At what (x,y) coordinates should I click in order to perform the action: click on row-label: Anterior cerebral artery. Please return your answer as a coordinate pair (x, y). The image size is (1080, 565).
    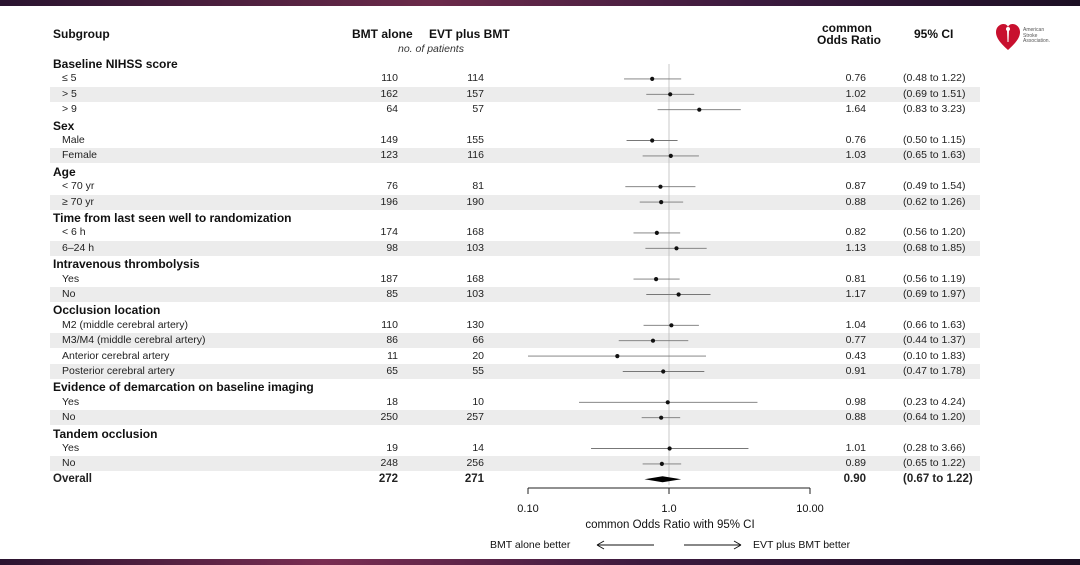
    Looking at the image, I should click on (116, 355).